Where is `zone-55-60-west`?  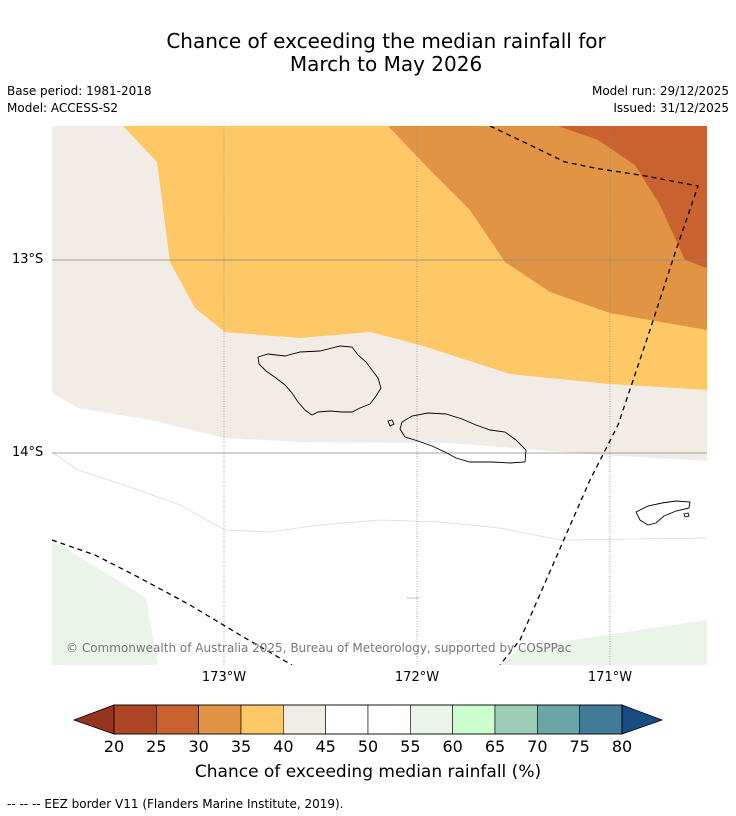
zone-55-60-west is located at coordinates (105, 602).